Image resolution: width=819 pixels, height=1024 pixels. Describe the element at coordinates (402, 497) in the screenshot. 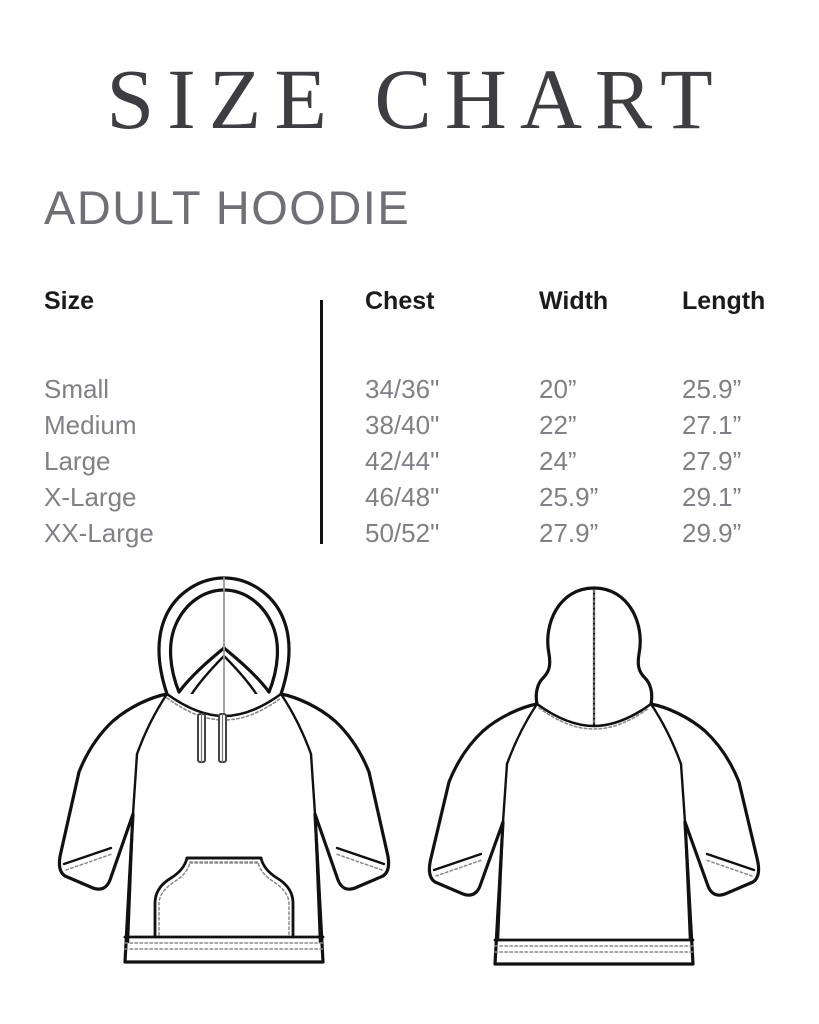

I see `table-row: 46/48"` at that location.